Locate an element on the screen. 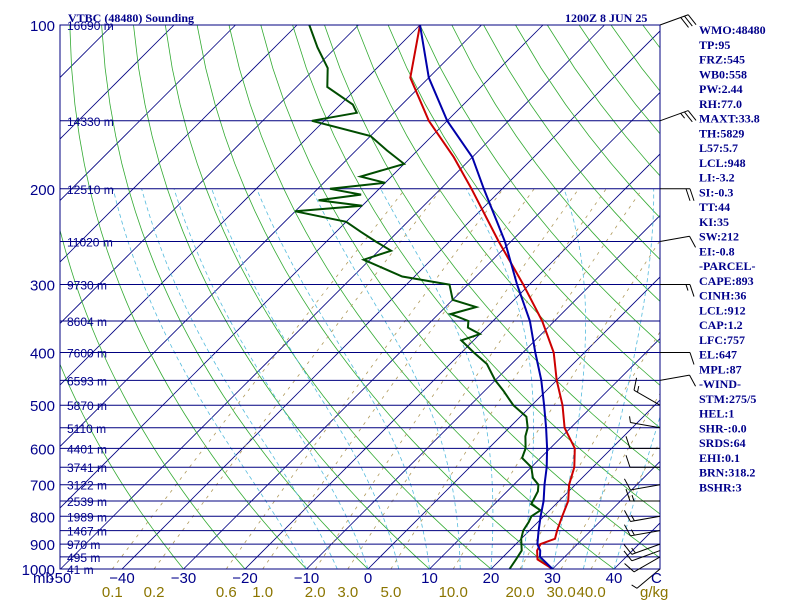  mixing-ratio-tick-label: 10.0 is located at coordinates (453, 592).